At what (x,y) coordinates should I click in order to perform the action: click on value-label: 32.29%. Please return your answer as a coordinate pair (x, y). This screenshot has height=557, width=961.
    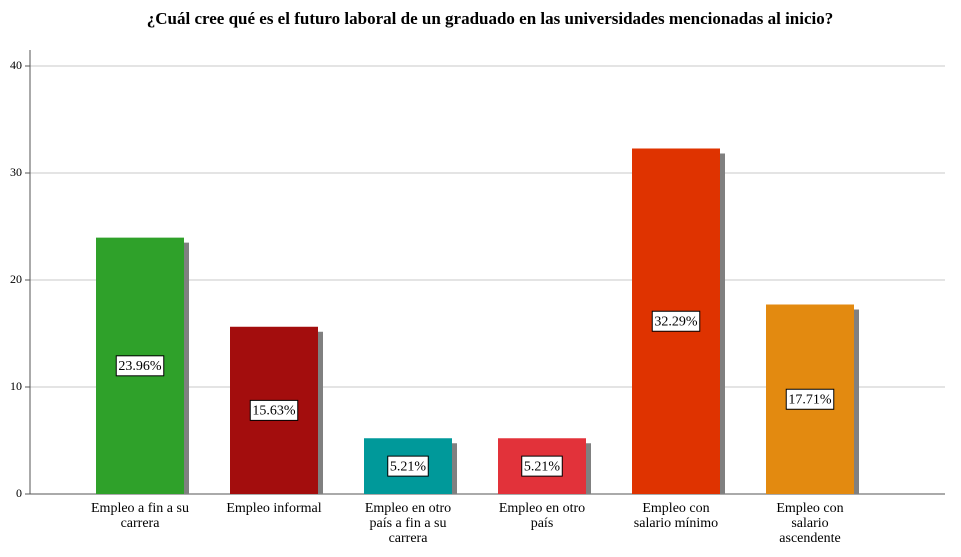
    Looking at the image, I should click on (676, 321).